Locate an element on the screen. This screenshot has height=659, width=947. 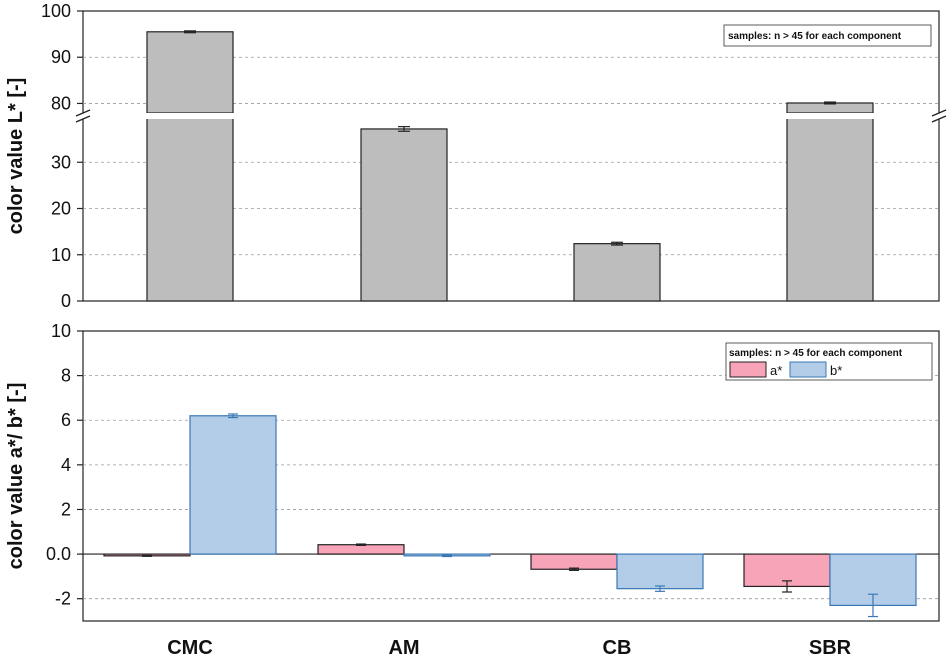
category-labels: CMC AM CB SBR is located at coordinates (509, 648).